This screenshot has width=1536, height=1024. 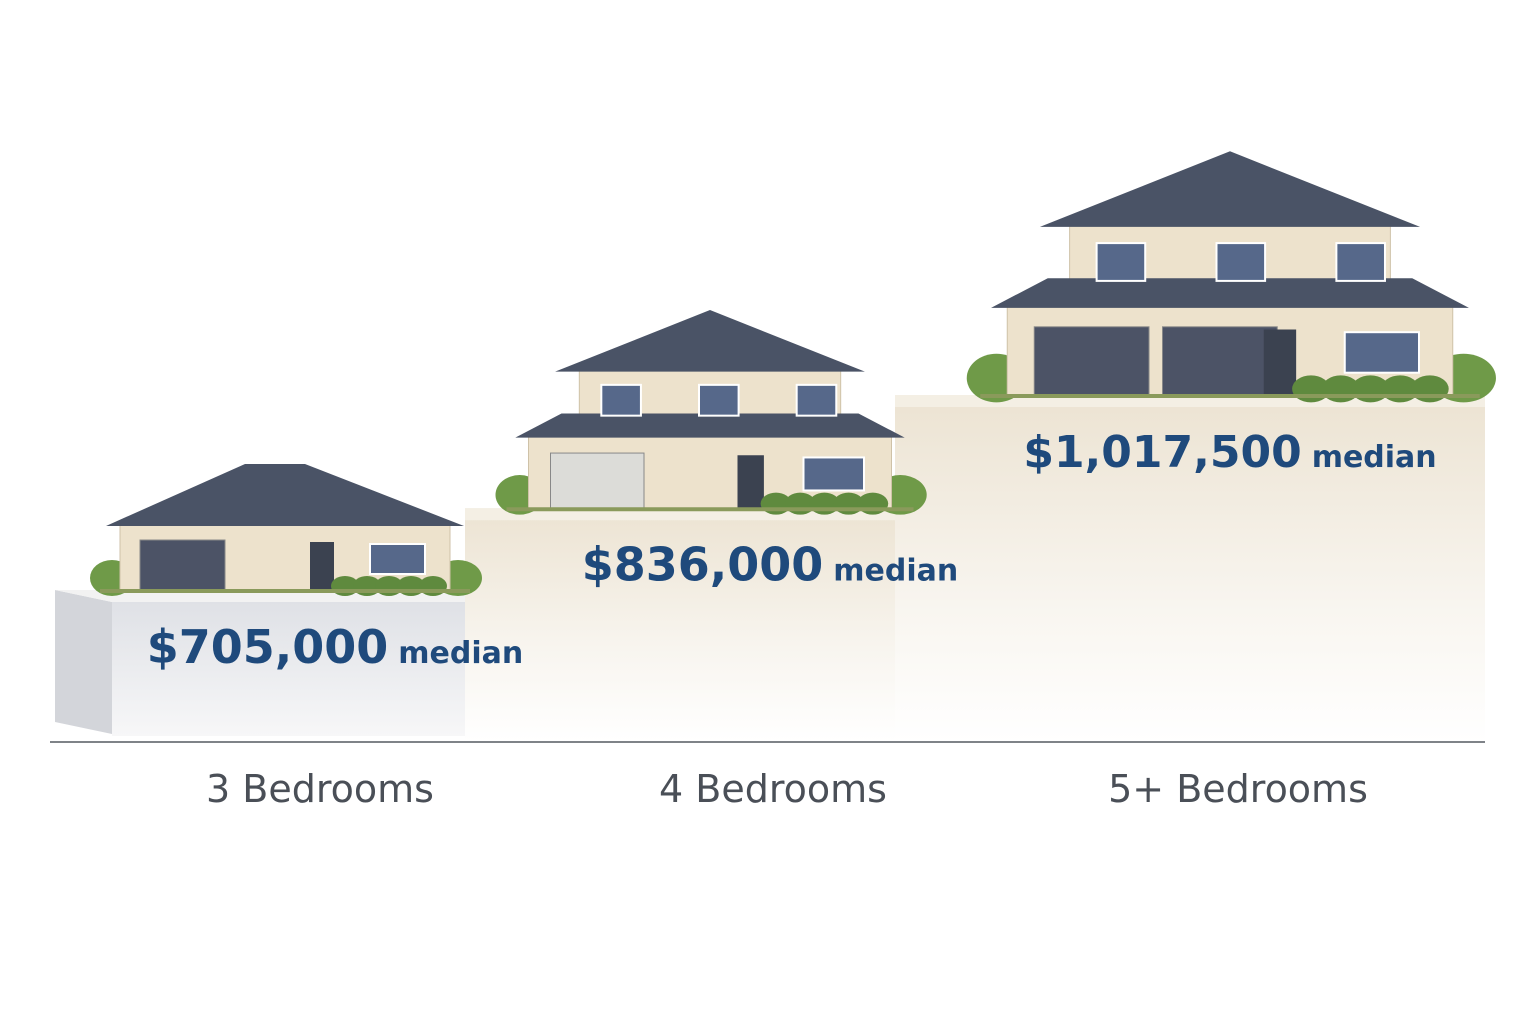 I want to click on value-amount: $705,000, so click(x=268, y=647).